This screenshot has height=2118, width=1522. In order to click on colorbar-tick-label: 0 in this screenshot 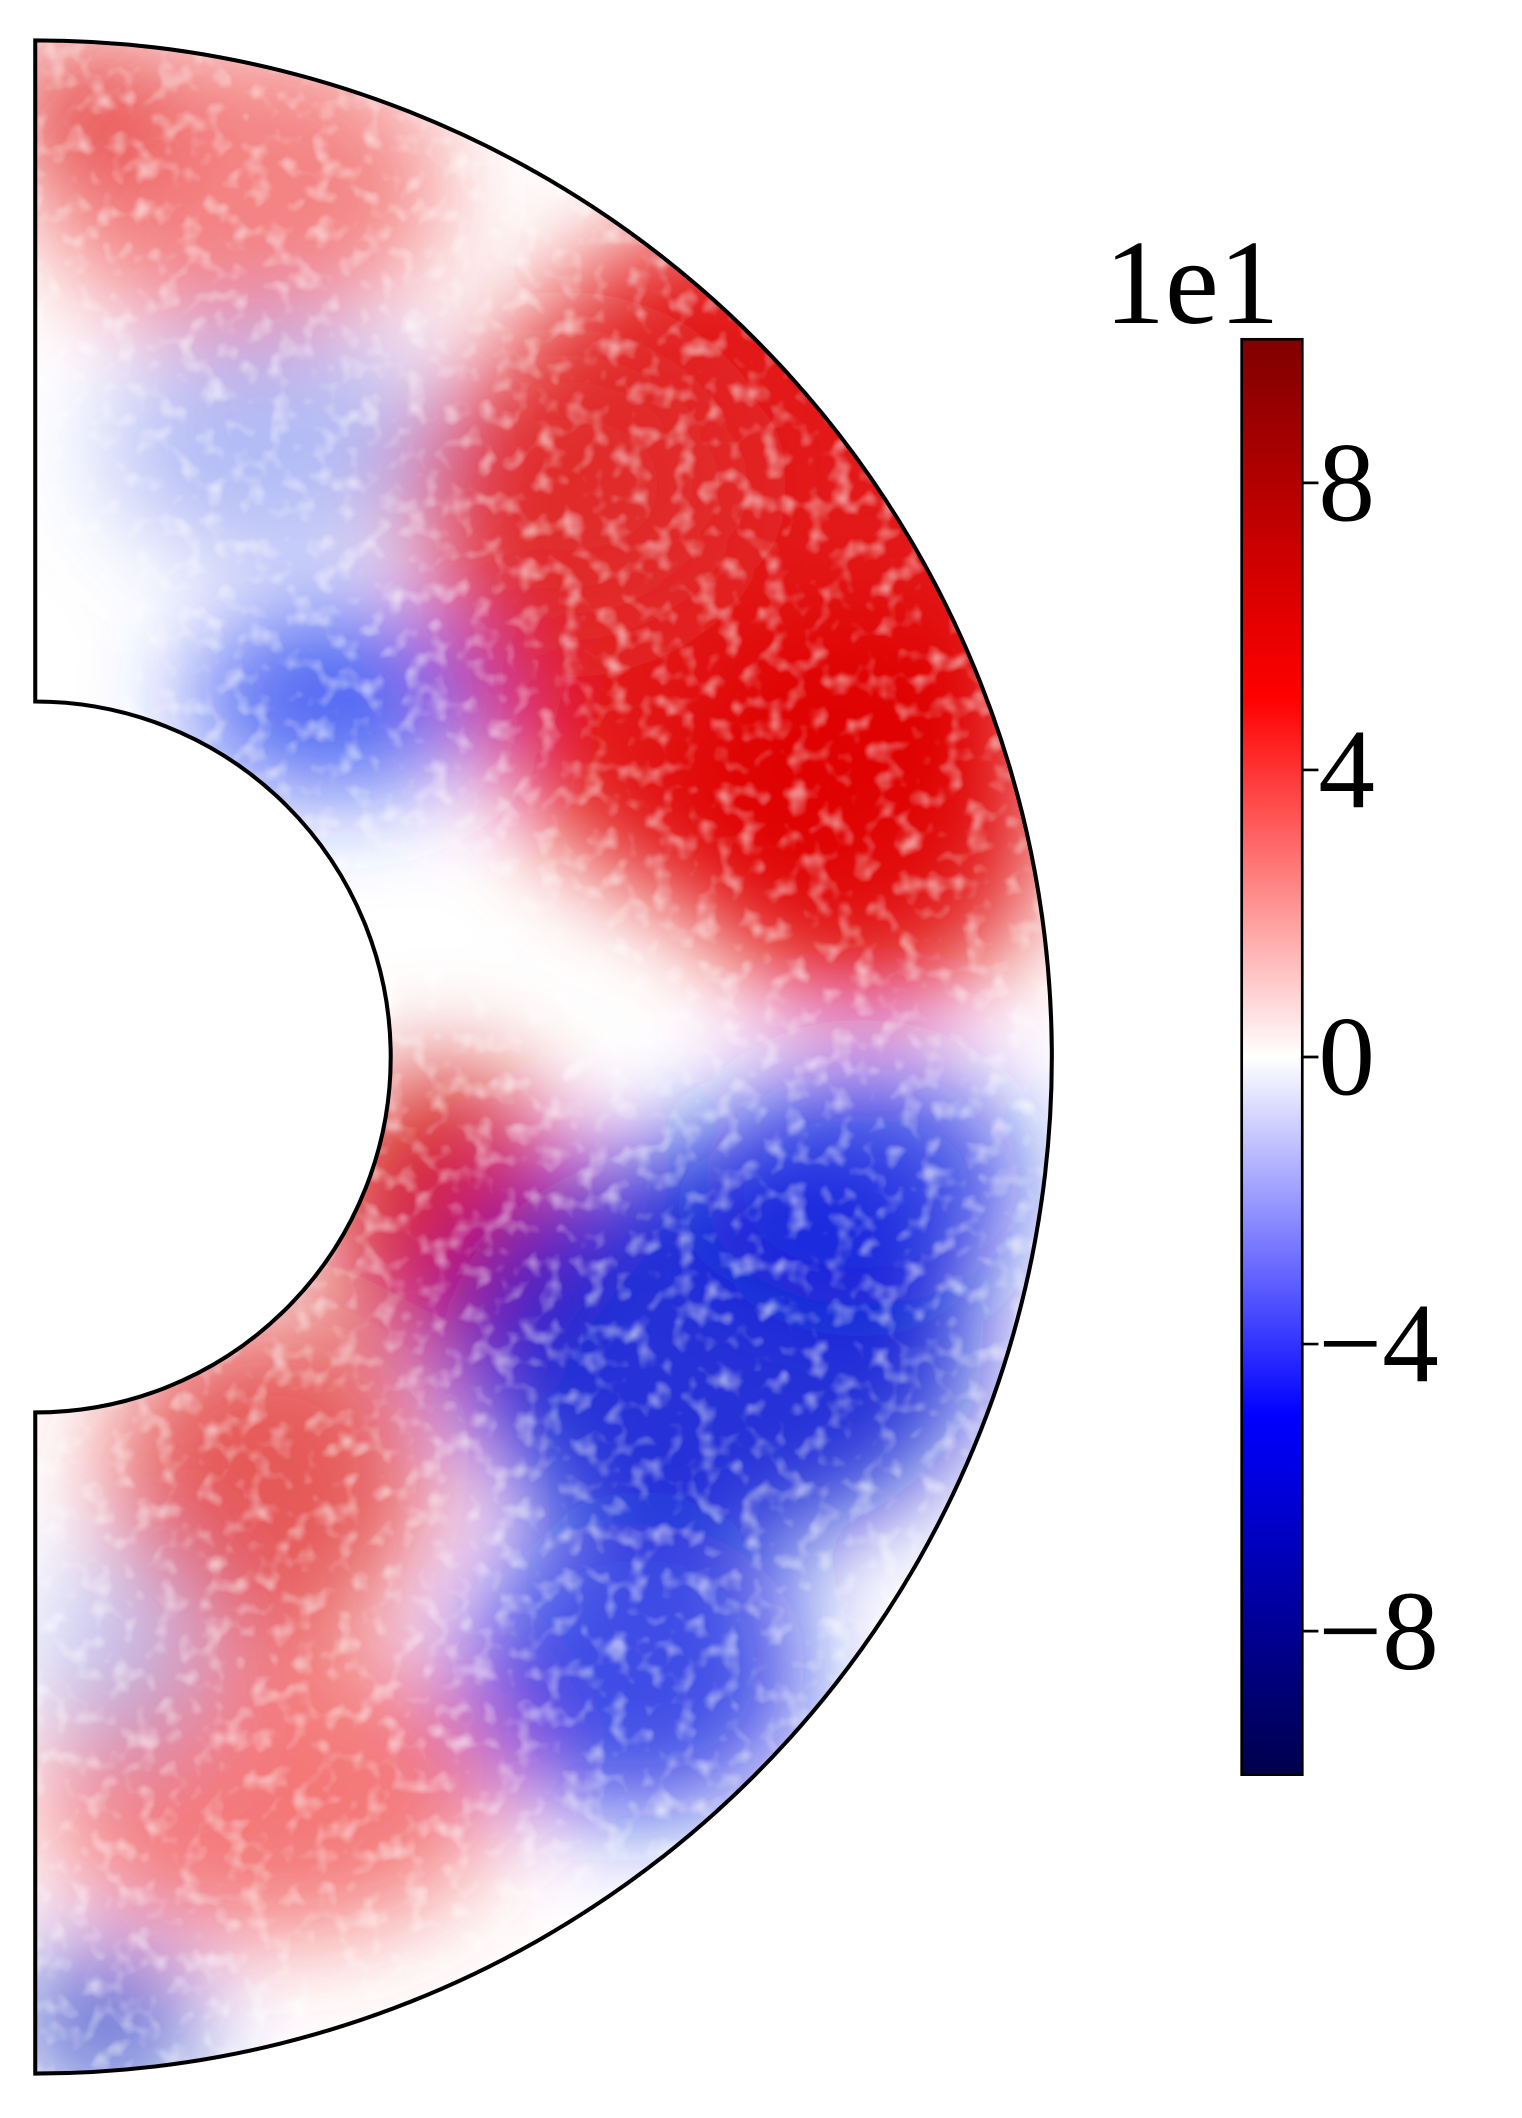, I will do `click(1346, 1057)`.